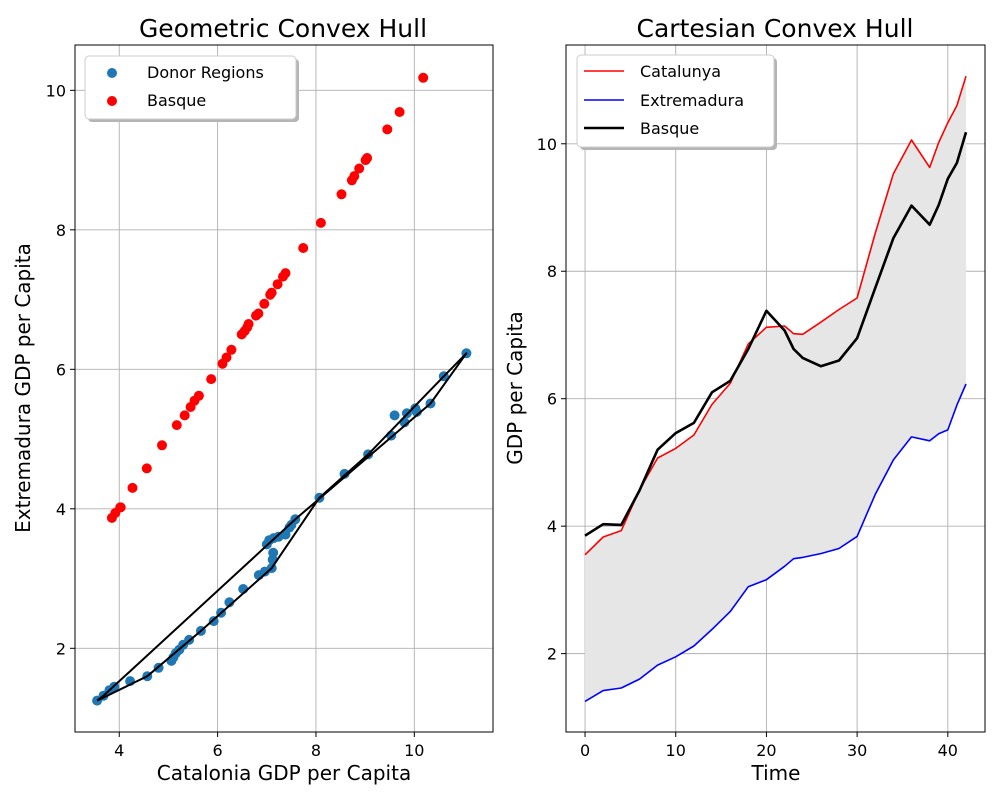 The height and width of the screenshot is (800, 1000). Describe the element at coordinates (585, 750) in the screenshot. I see `x-tick-label: 0` at that location.